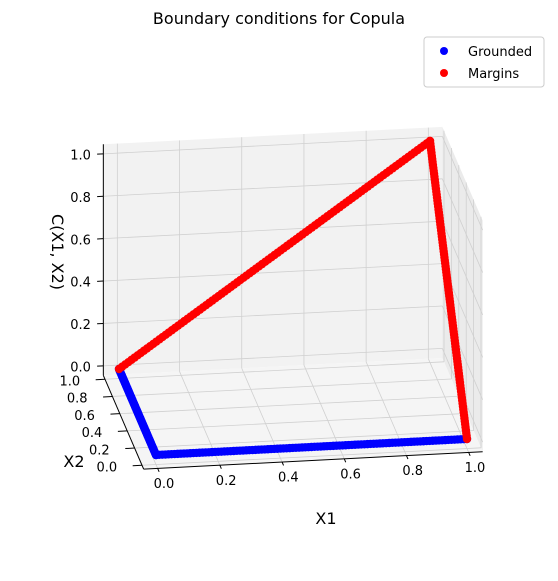  I want to click on legend-marker-margins, so click(444, 73).